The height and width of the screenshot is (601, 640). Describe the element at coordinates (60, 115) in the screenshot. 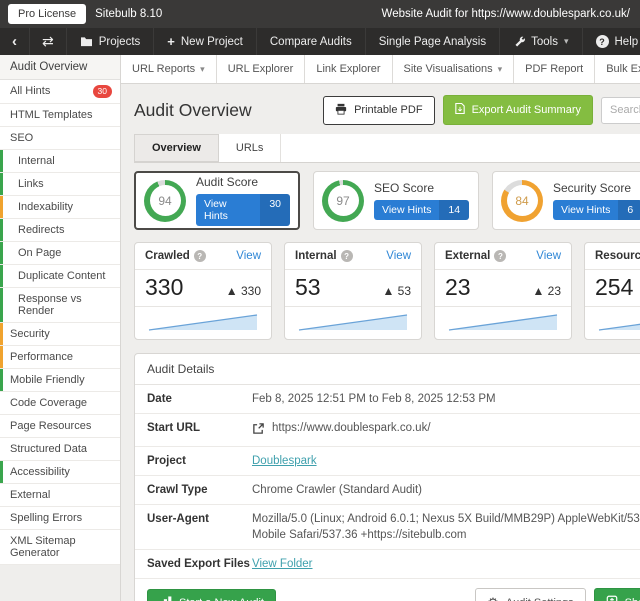

I see `sidebar-item-html-templates: HTML Templates` at that location.